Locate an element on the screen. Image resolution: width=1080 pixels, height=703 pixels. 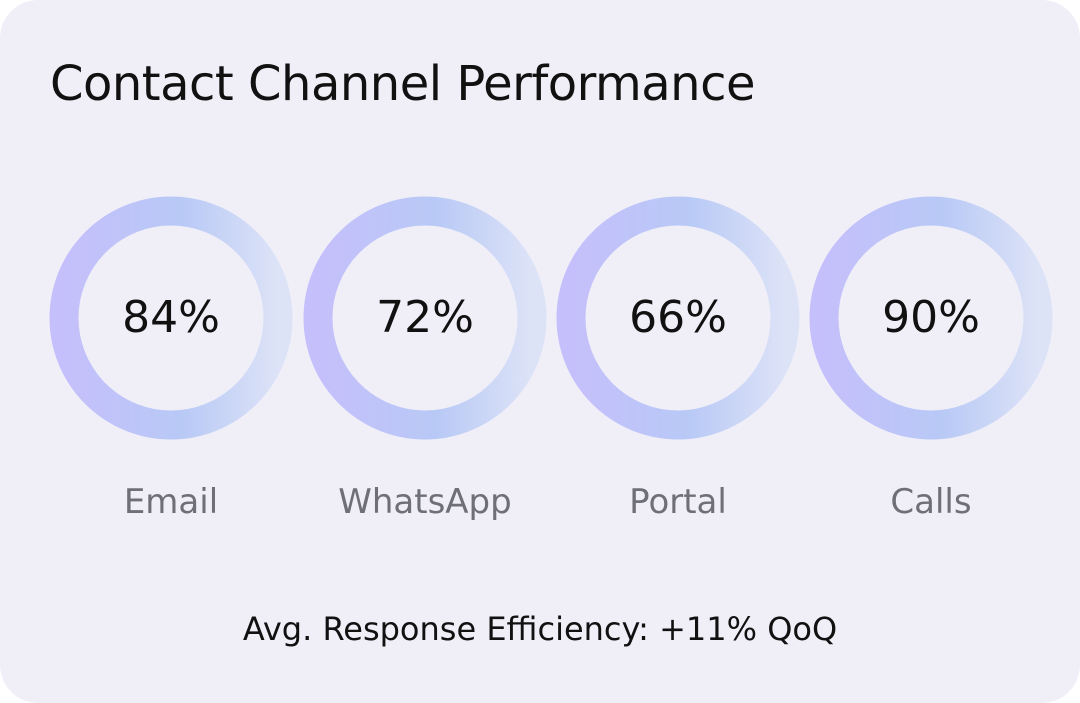
donut-calls is located at coordinates (931, 318).